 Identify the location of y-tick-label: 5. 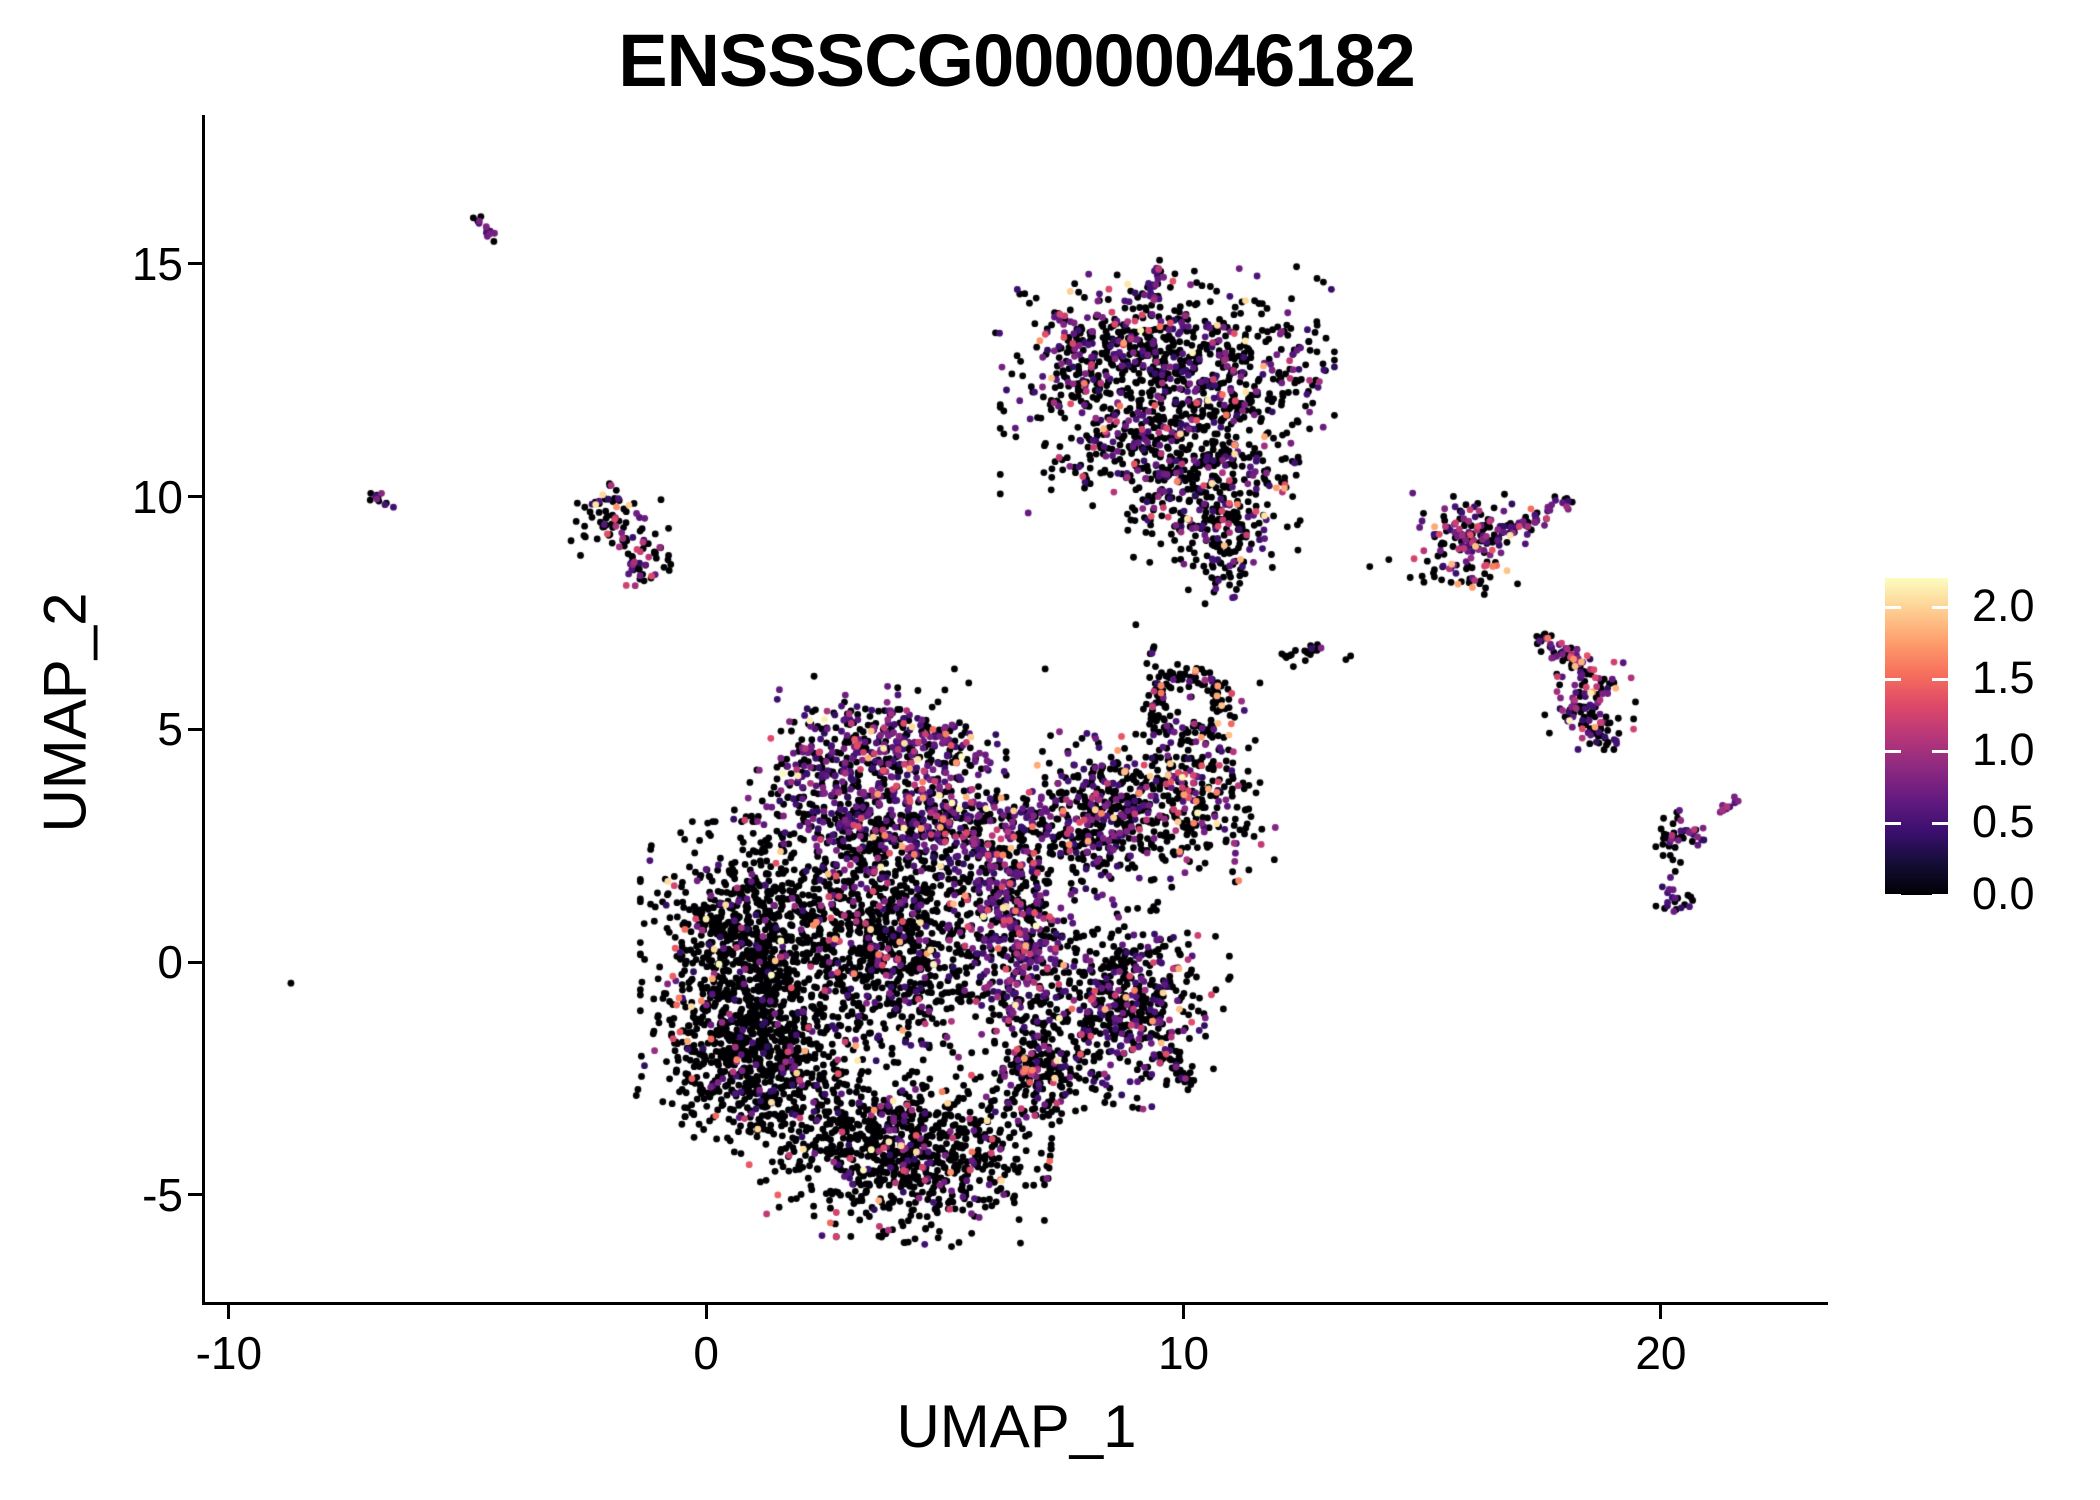
(170, 729).